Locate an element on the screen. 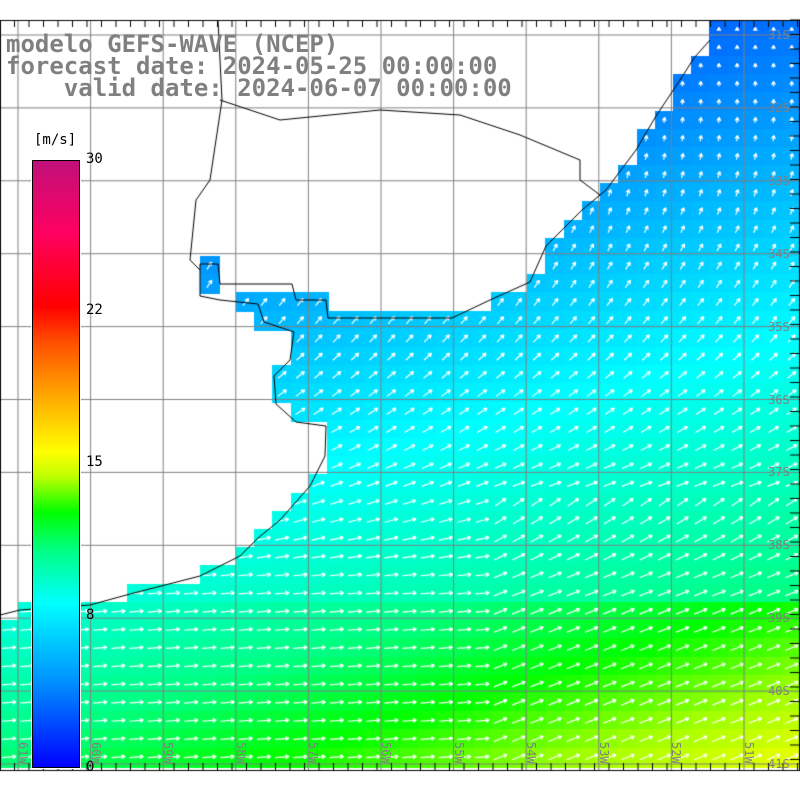 Image resolution: width=800 pixels, height=800 pixels. latitude-label: 34S is located at coordinates (779, 253).